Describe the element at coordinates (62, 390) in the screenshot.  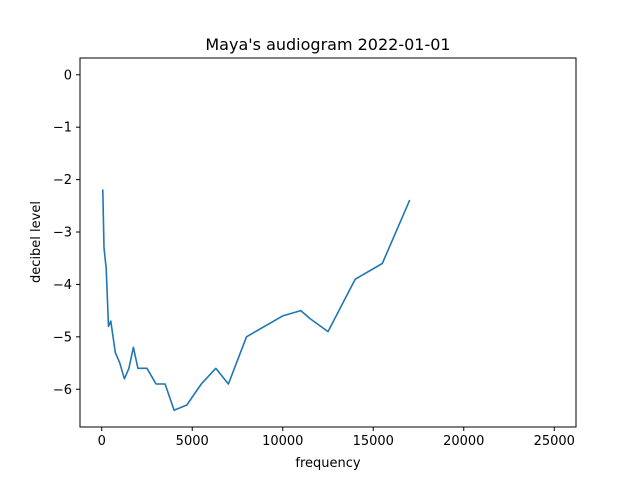
I see `y-tick-label: −6` at that location.